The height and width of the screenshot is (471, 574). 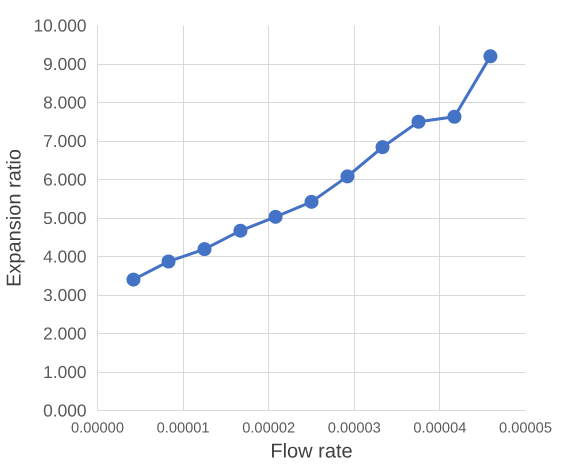 What do you see at coordinates (525, 428) in the screenshot?
I see `x-tick-label: 0.00005` at bounding box center [525, 428].